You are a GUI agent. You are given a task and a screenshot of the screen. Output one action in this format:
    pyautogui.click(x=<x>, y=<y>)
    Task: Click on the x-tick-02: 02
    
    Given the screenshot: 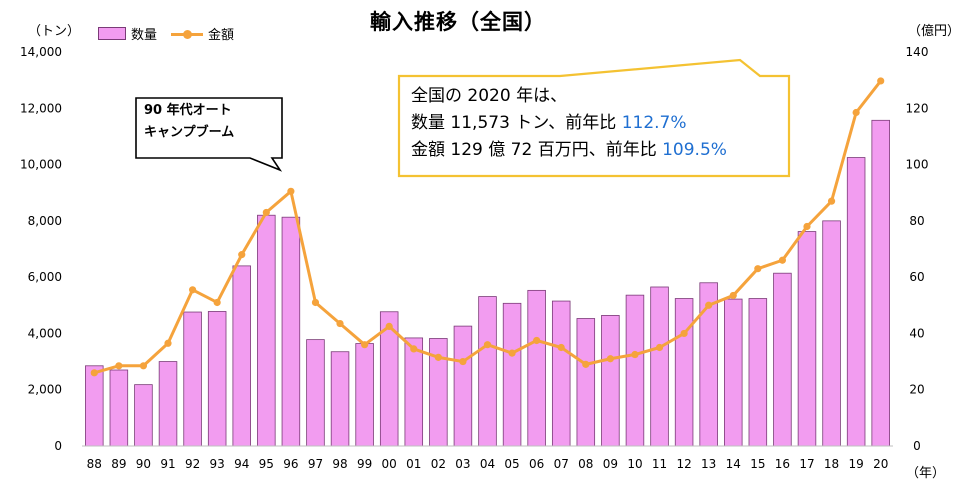 What is the action you would take?
    pyautogui.click(x=438, y=464)
    